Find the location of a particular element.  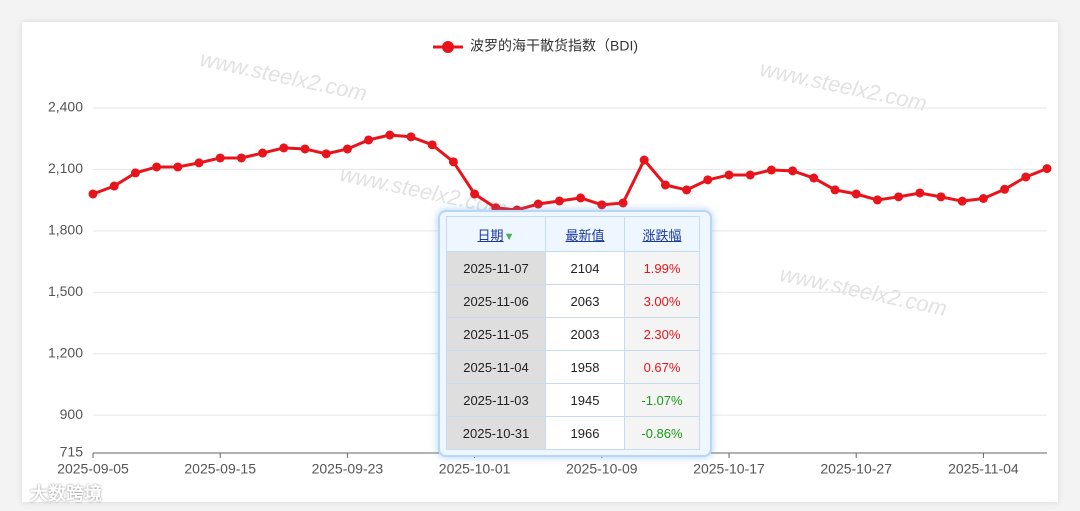

series-line is located at coordinates (570, 172).